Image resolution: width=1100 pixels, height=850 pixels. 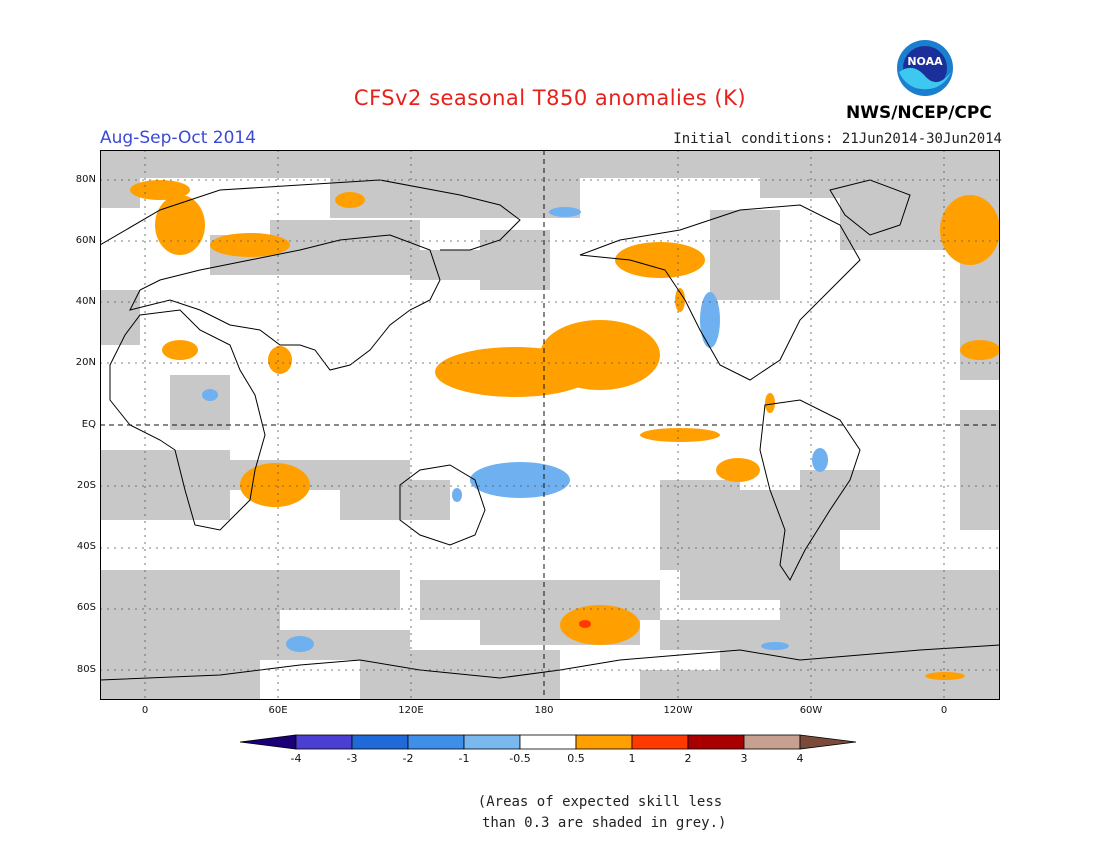 What do you see at coordinates (88, 424) in the screenshot?
I see `lat-label-eq: EQ` at bounding box center [88, 424].